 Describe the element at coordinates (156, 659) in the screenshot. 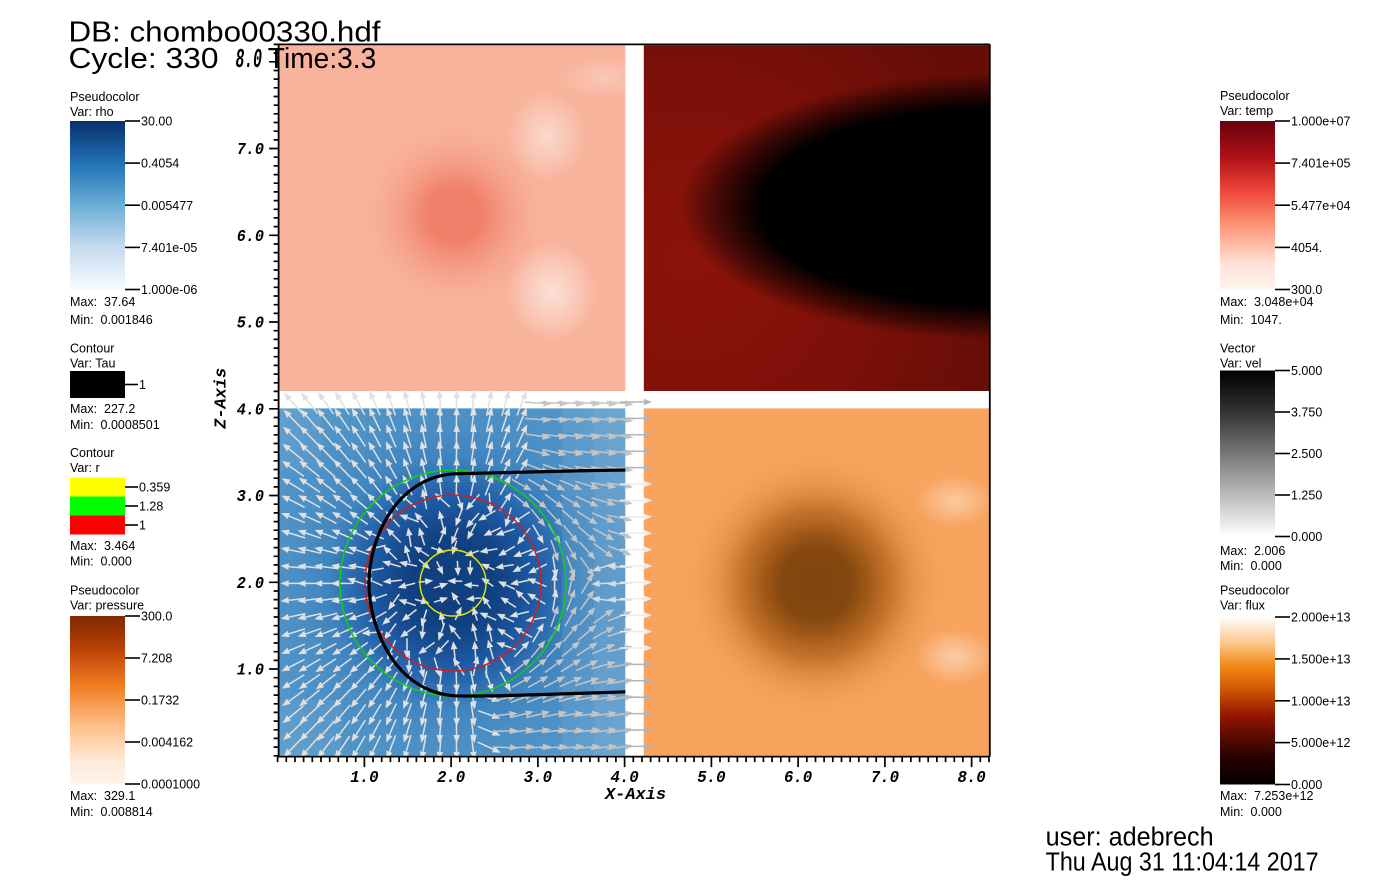

I see `svg-text: 7.208` at that location.